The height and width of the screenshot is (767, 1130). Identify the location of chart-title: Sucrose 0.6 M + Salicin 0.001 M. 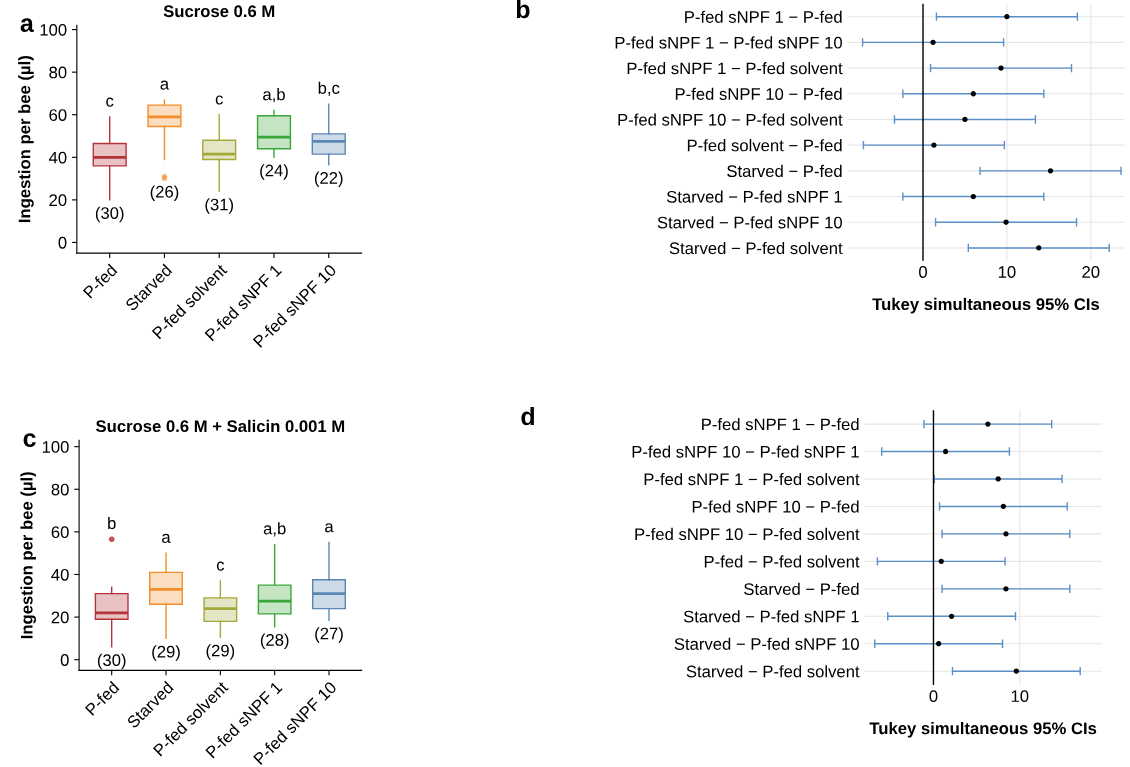
(220, 426).